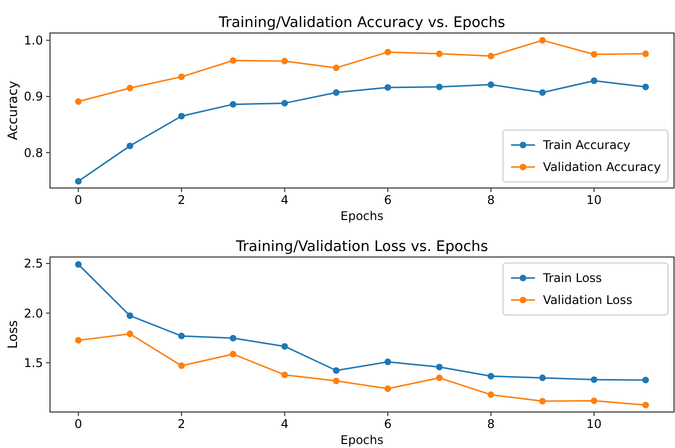 The image size is (675, 448). What do you see at coordinates (33, 153) in the screenshot?
I see `y-tick-label: 0.8` at bounding box center [33, 153].